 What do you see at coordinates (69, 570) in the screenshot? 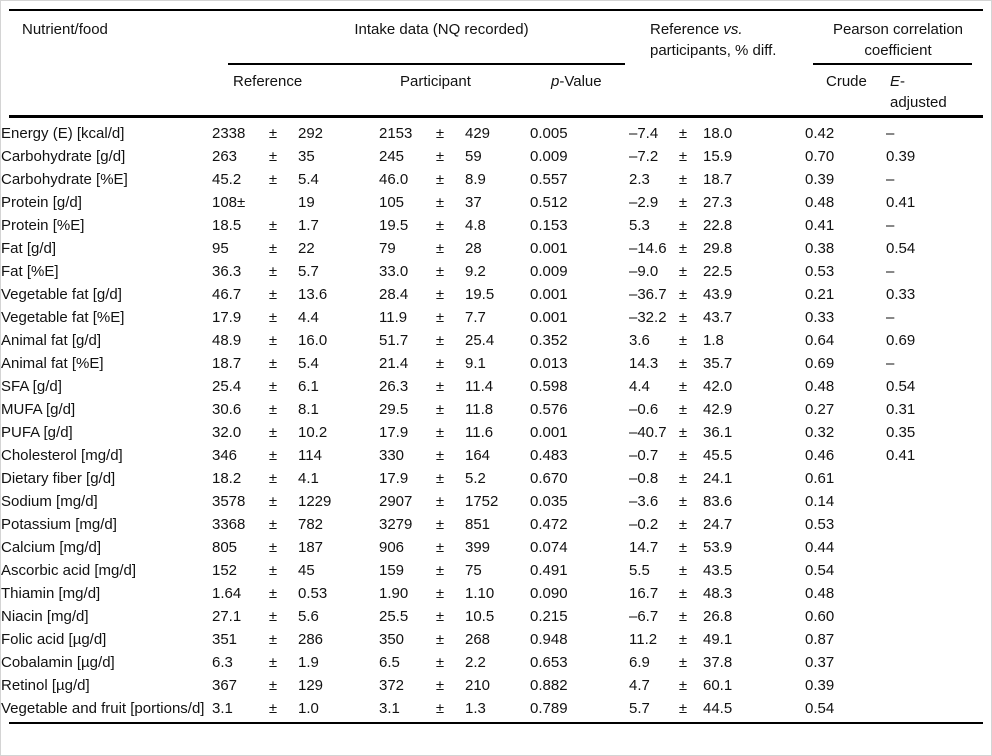
I see `row-label: Ascorbic acid [mg/d]` at bounding box center [69, 570].